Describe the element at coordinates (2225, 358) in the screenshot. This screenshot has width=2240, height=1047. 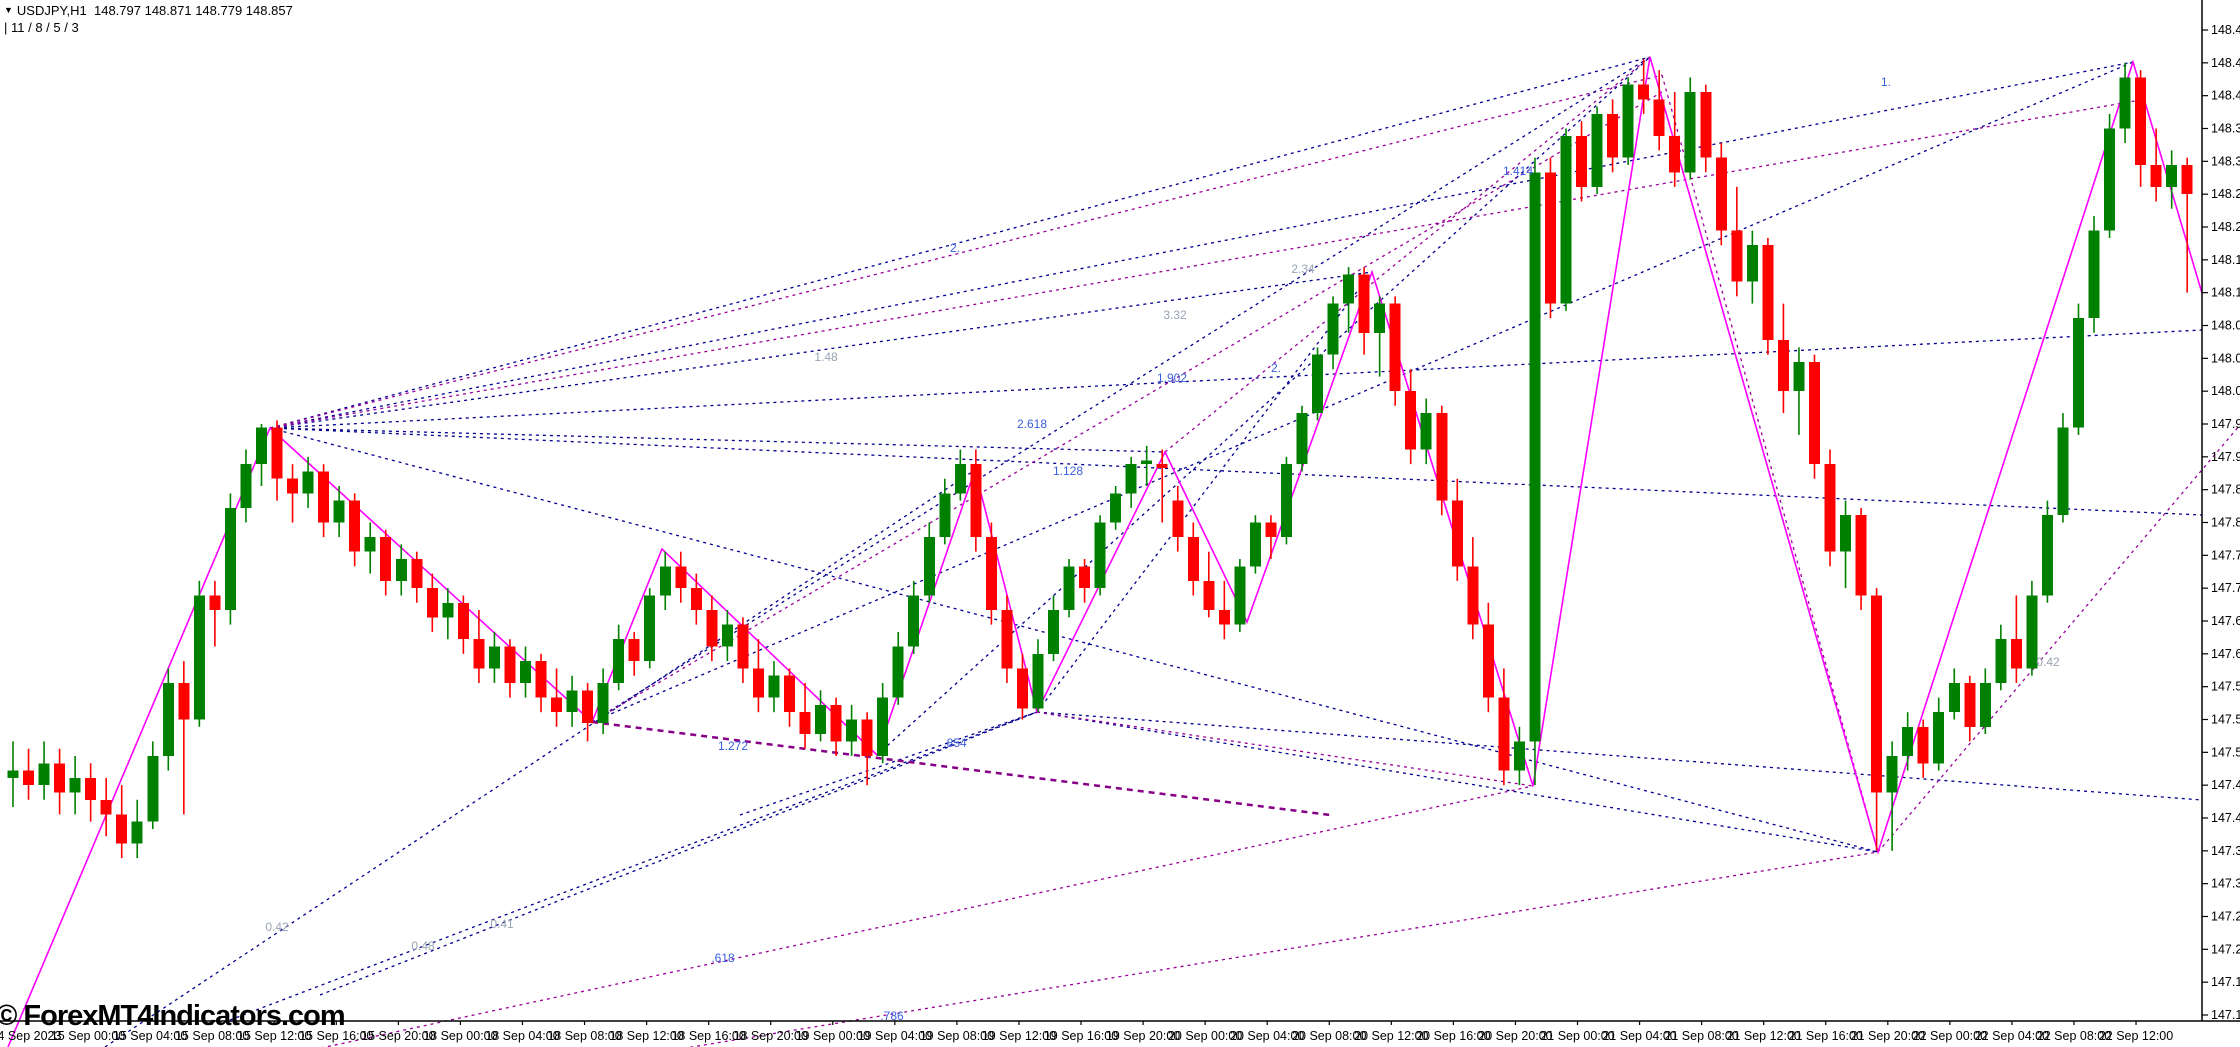
I see `svg-text: 148.045` at that location.